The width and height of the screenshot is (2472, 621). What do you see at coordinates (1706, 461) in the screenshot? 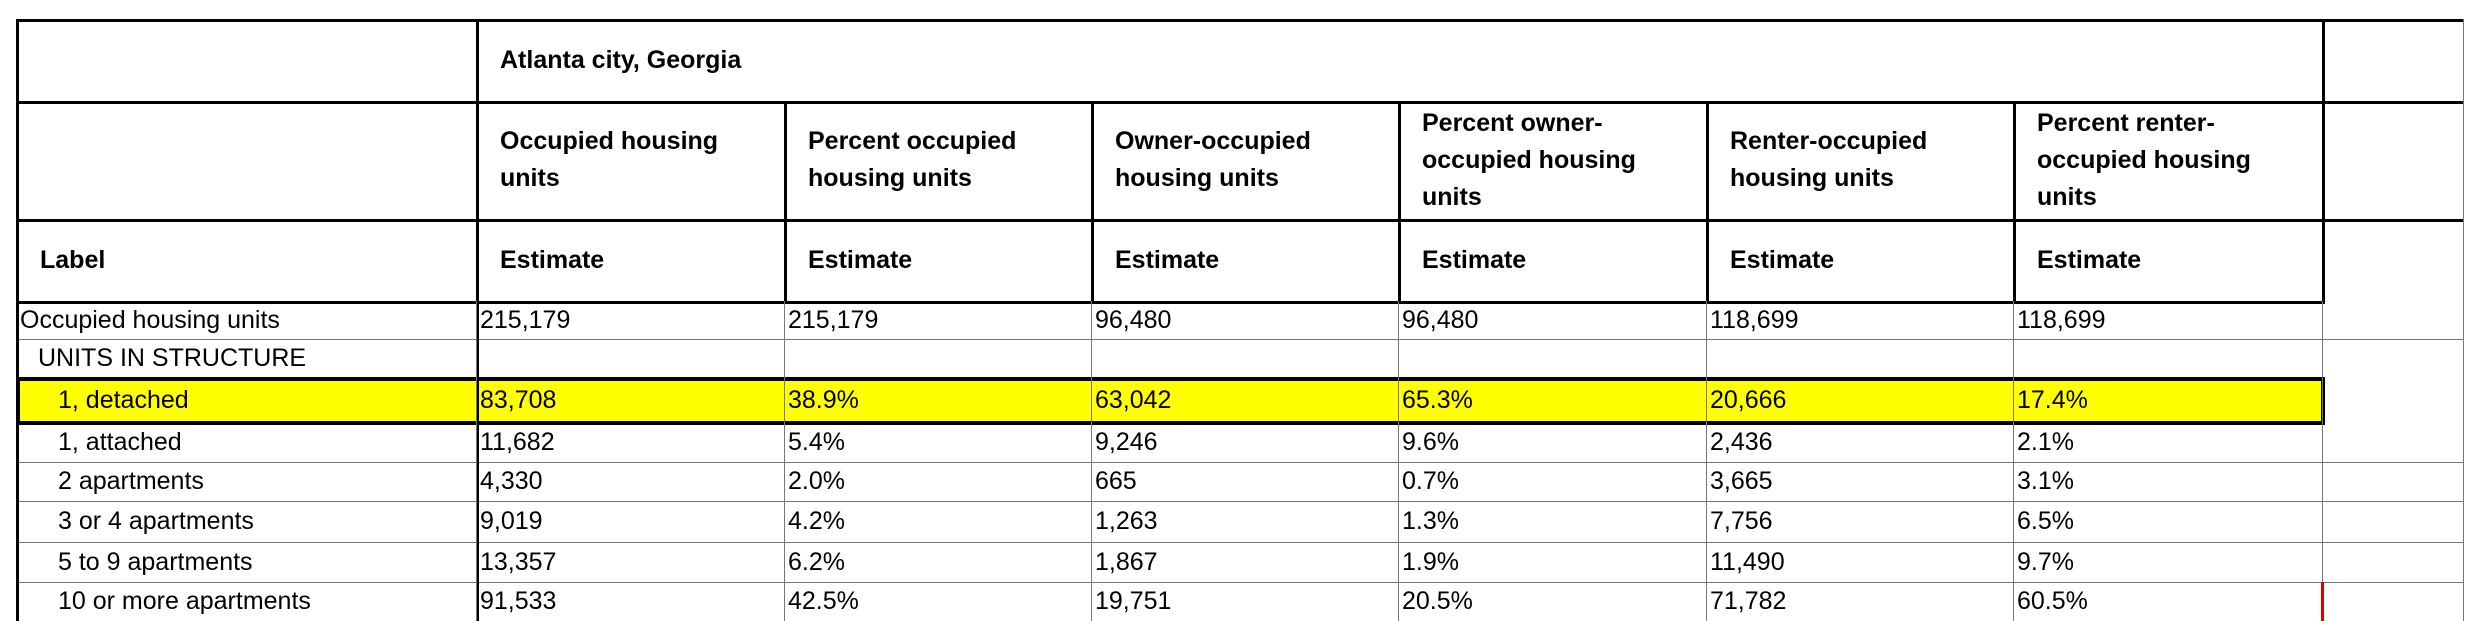
I see `column-divider-5-body` at bounding box center [1706, 461].